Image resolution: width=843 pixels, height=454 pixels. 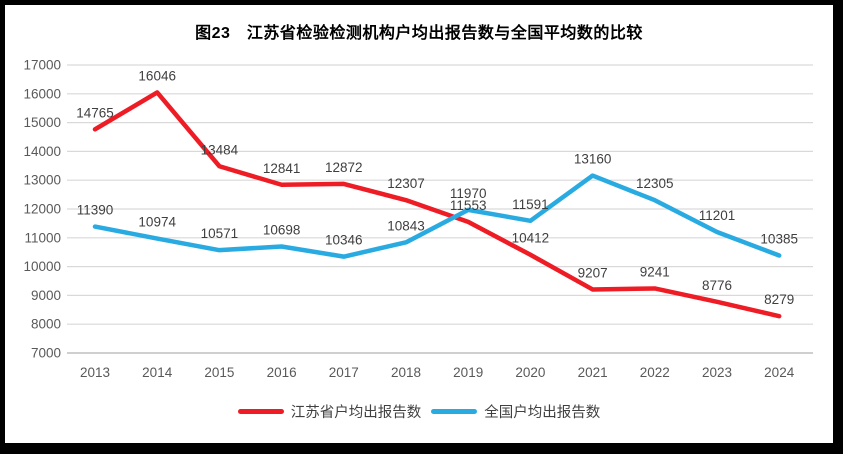 I want to click on legend-item-national: 全国户均出报告数, so click(x=515, y=411).